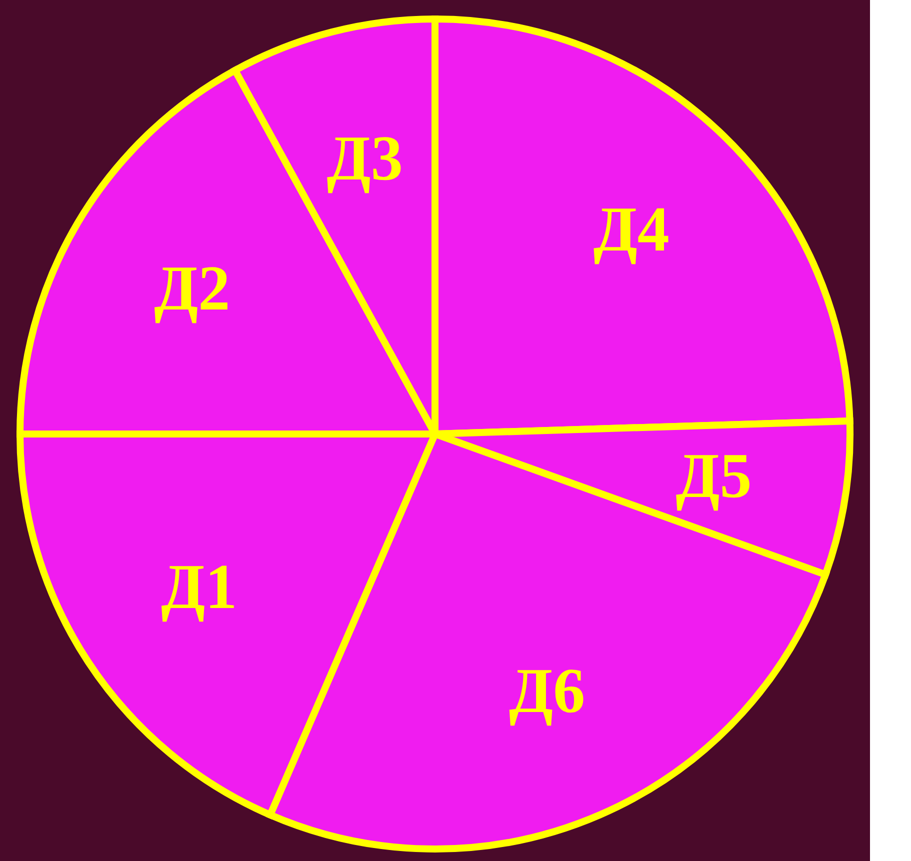  What do you see at coordinates (199, 586) in the screenshot?
I see `slice-label: Д1` at bounding box center [199, 586].